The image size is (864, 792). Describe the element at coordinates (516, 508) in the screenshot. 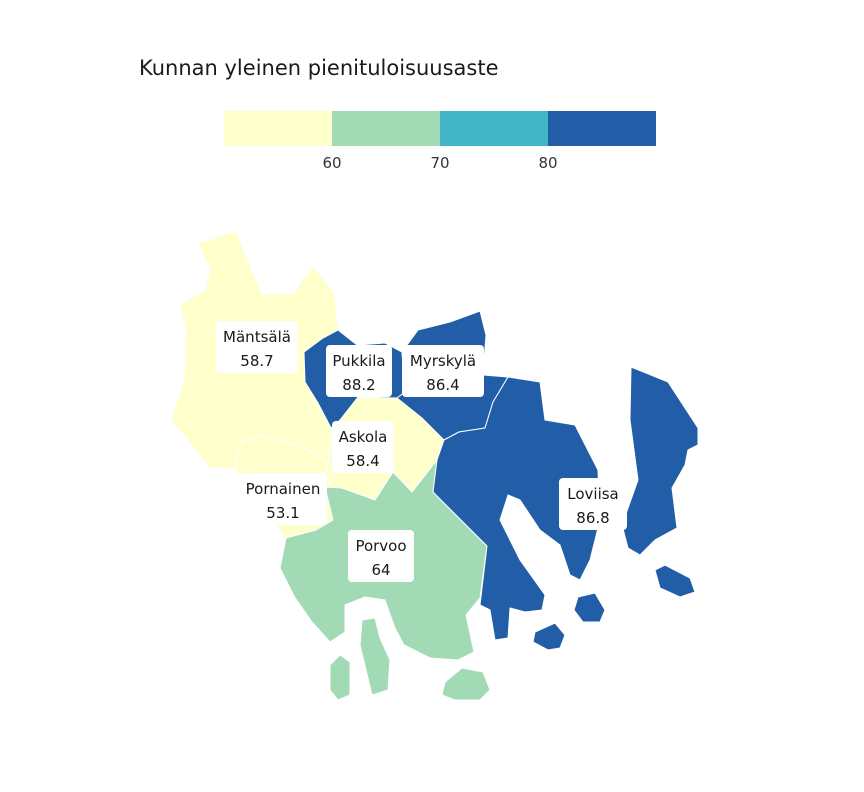

I see `region-loviisa` at that location.